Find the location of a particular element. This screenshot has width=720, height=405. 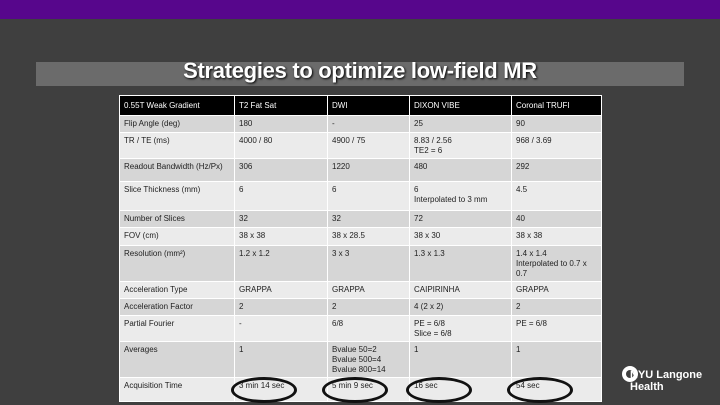

table-row: Number of Slices 32 32 72 40 is located at coordinates (360, 219).